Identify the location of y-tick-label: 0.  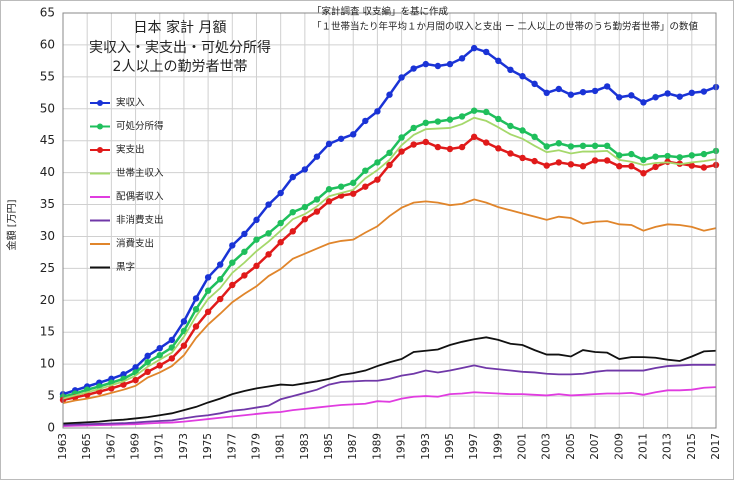
(51, 428).